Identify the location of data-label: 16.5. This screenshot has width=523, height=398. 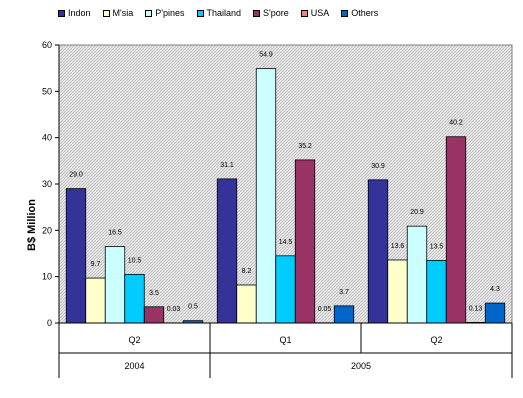
(115, 233).